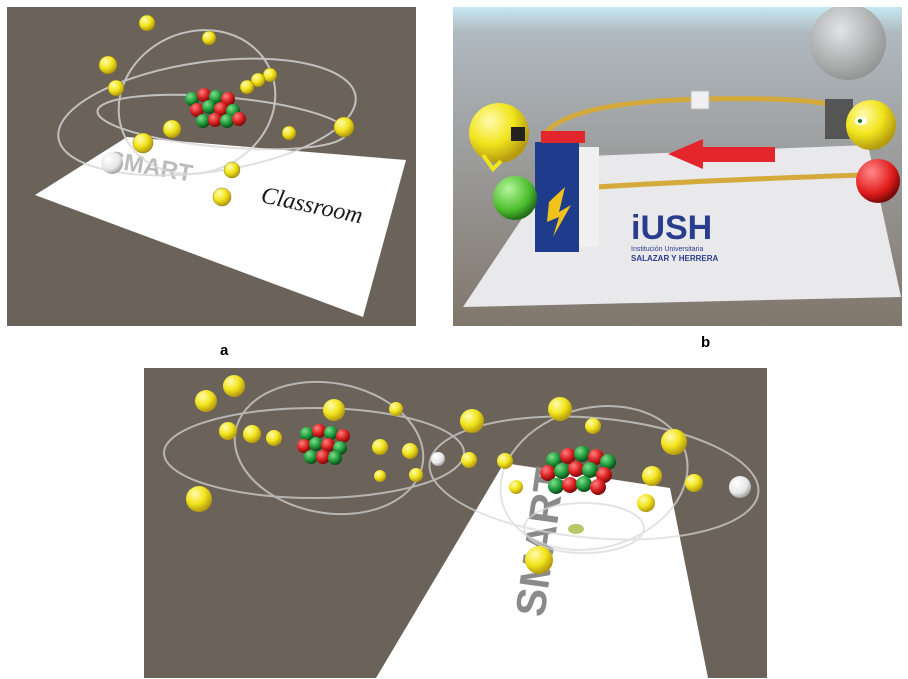 The height and width of the screenshot is (679, 908). What do you see at coordinates (878, 181) in the screenshot?
I see `positive-terminal` at bounding box center [878, 181].